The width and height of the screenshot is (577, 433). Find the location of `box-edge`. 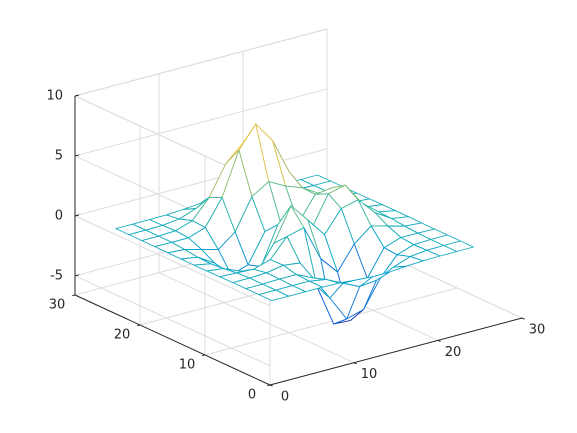

box-edge is located at coordinates (201, 62).